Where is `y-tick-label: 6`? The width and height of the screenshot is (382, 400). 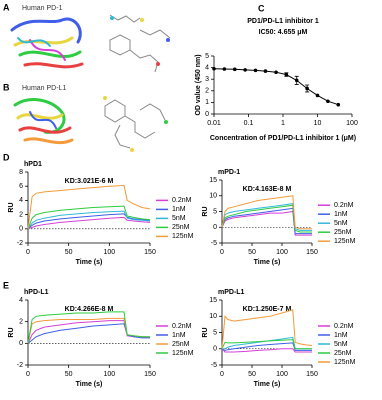
y-tick-label: 6 is located at coordinates (21, 186).